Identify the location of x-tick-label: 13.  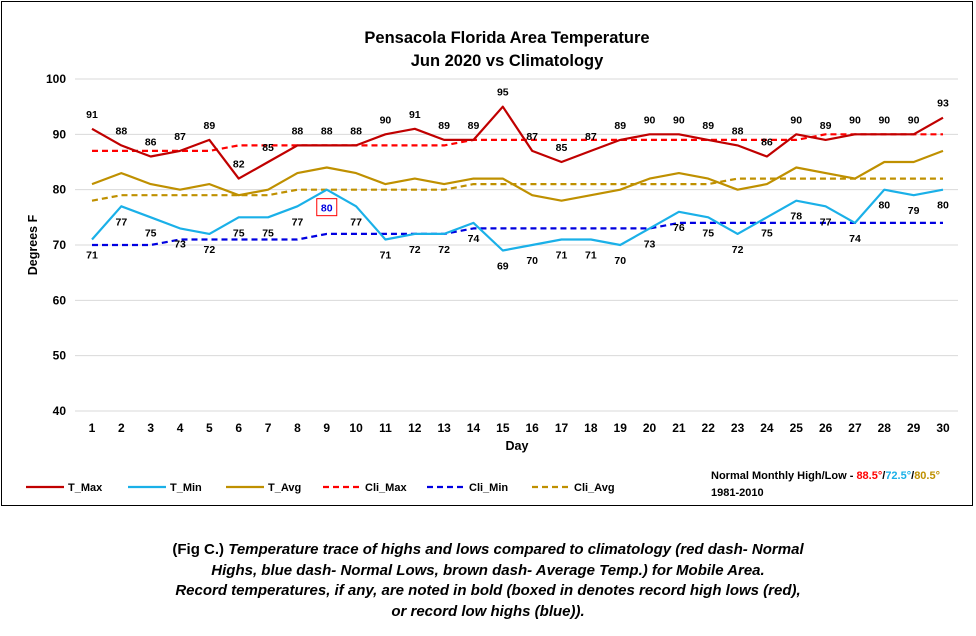
(444, 428).